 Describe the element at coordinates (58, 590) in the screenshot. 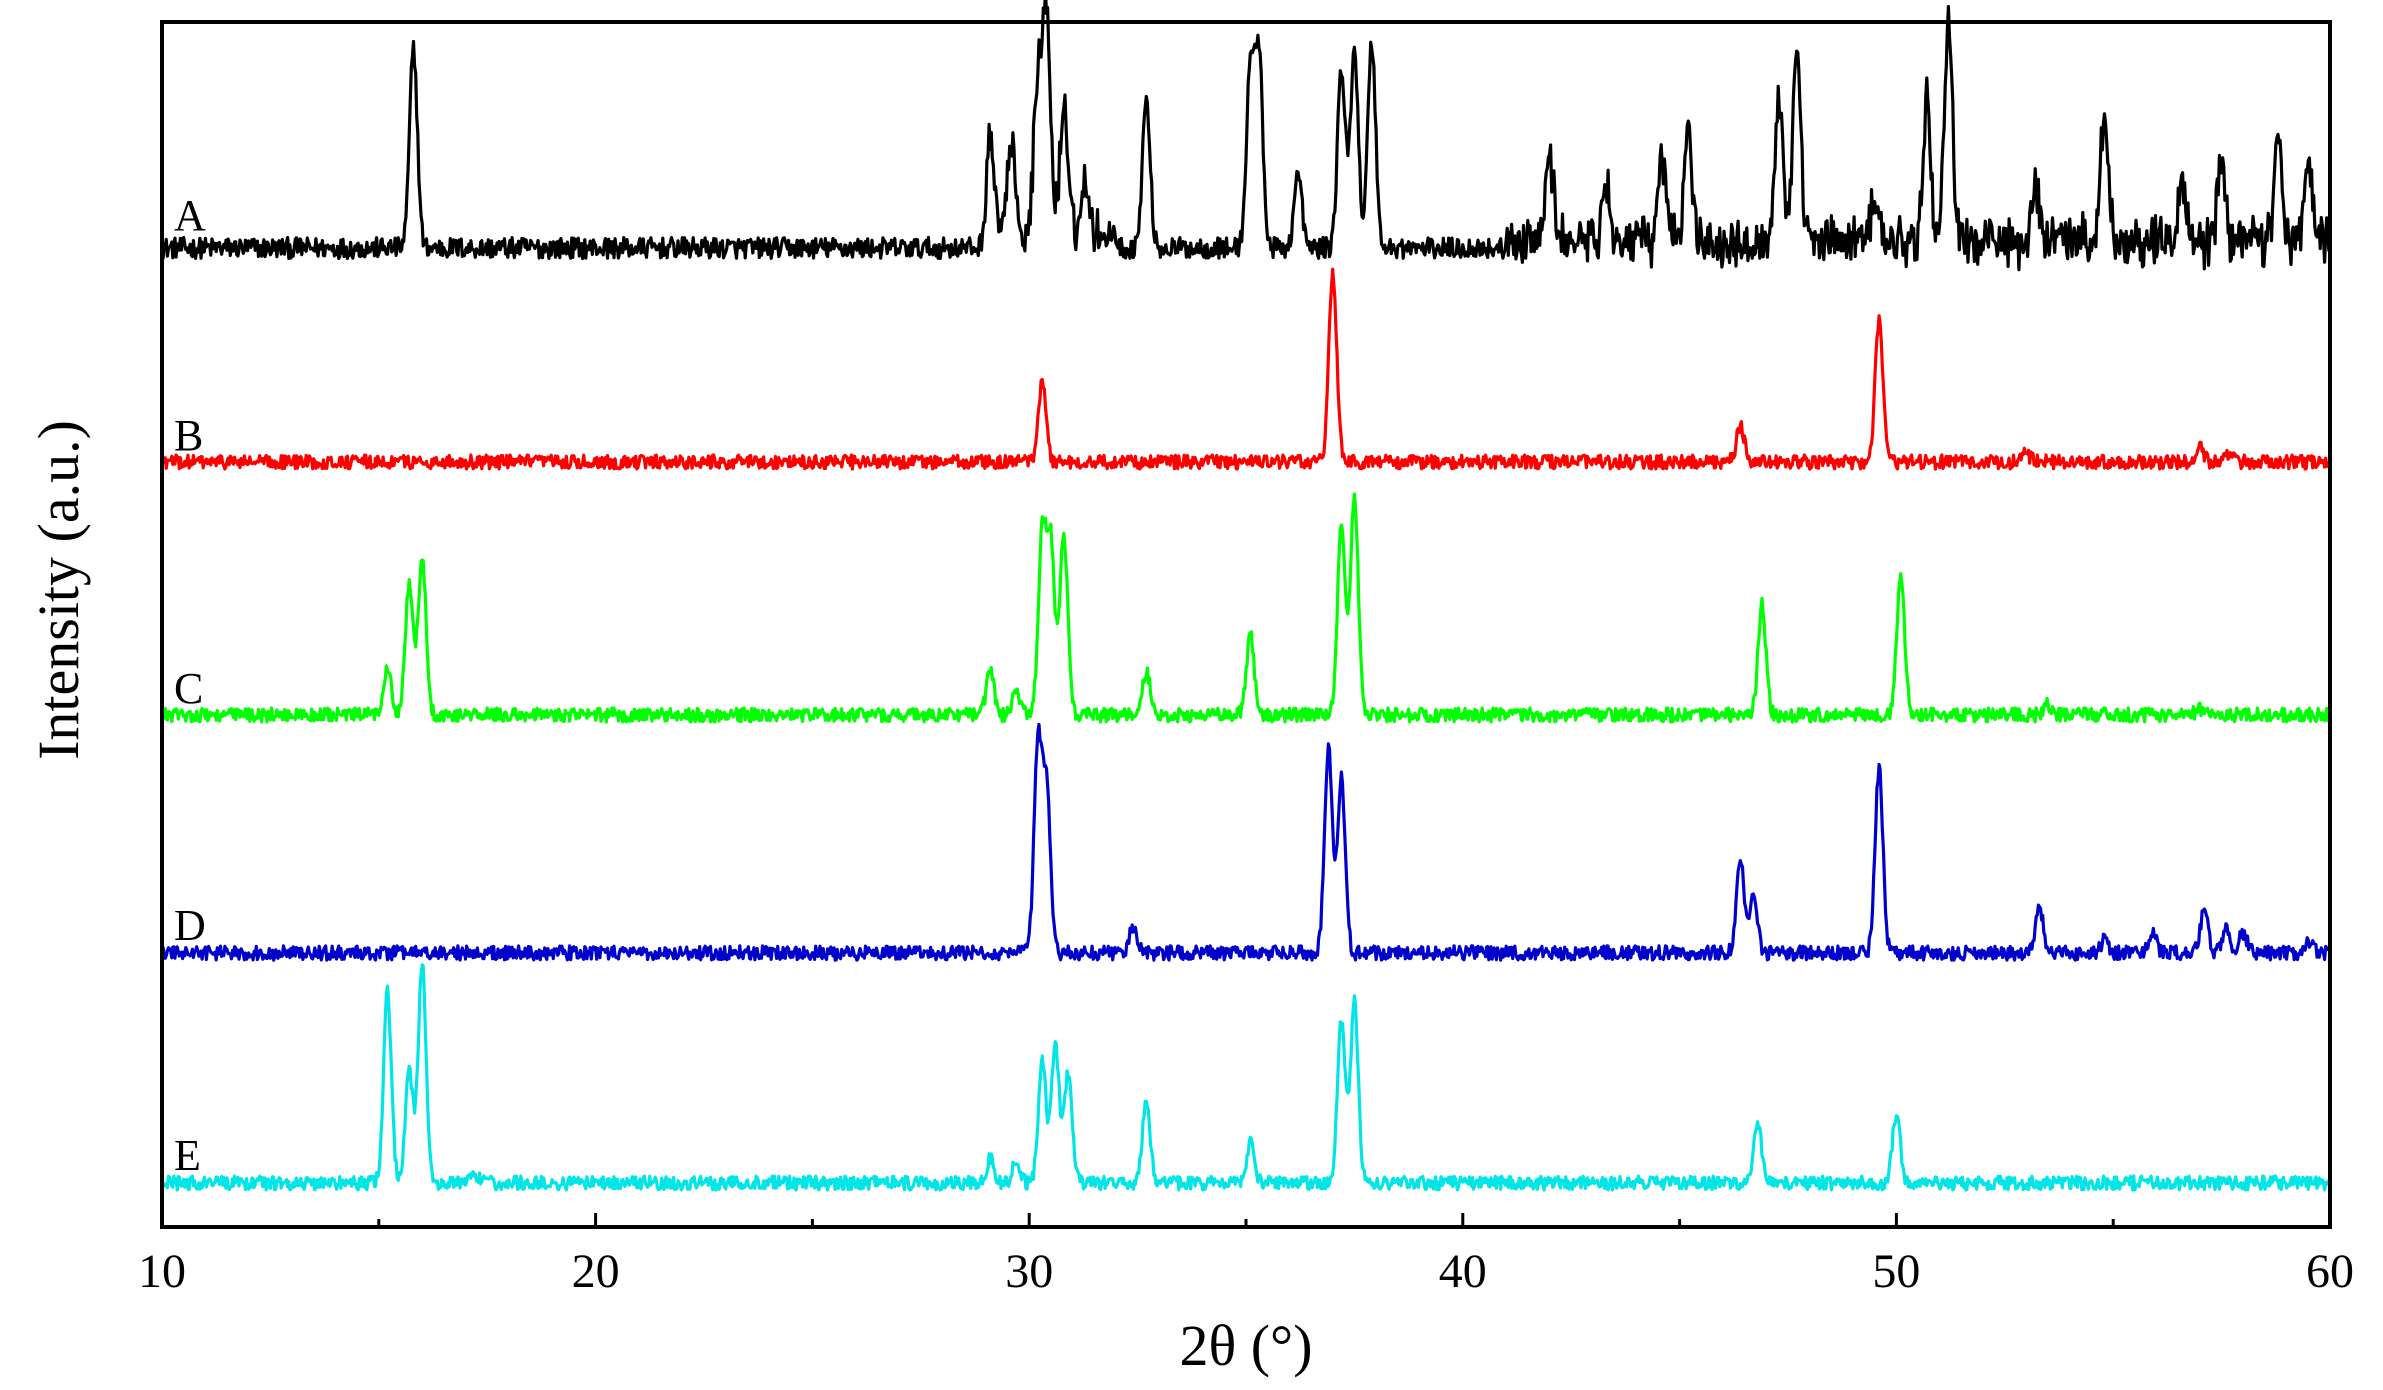

I see `y-axis-title: Intensity (a.u.)` at that location.